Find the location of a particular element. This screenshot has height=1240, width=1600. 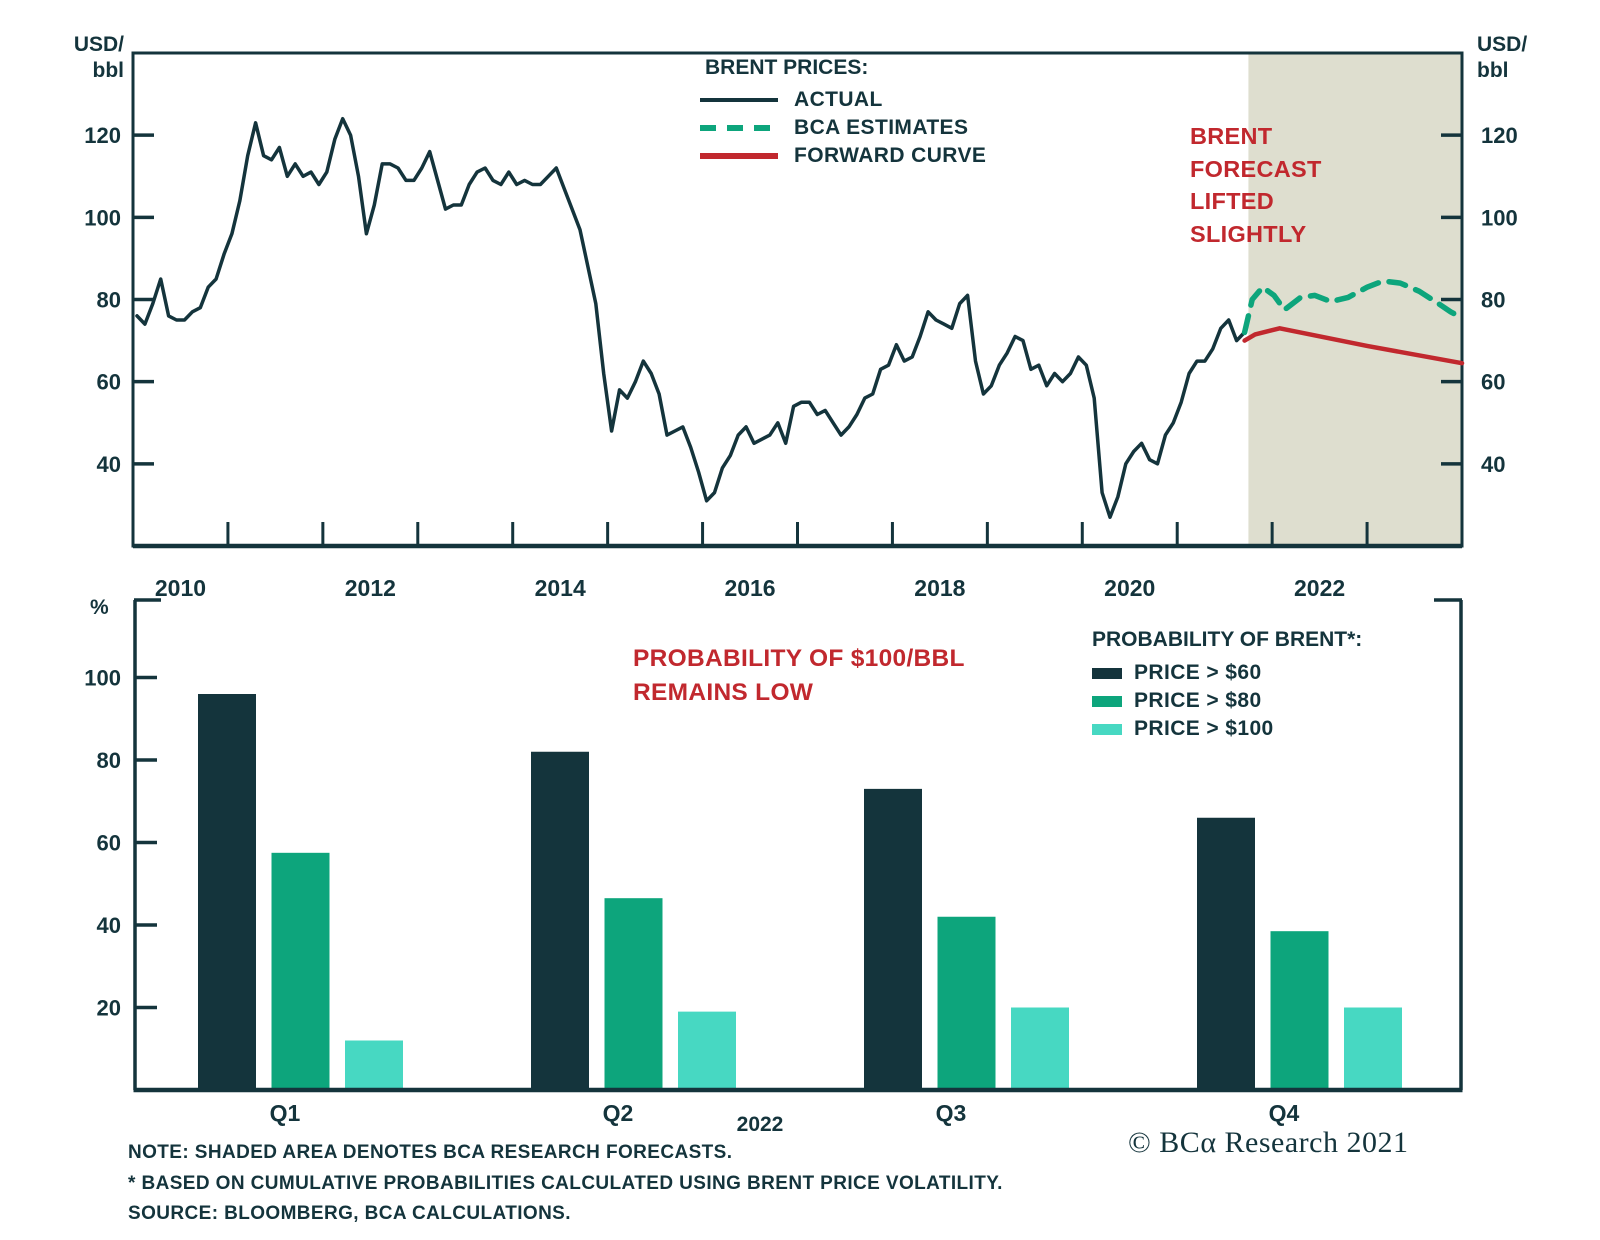

forward-curve-line-swatch is located at coordinates (739, 156).